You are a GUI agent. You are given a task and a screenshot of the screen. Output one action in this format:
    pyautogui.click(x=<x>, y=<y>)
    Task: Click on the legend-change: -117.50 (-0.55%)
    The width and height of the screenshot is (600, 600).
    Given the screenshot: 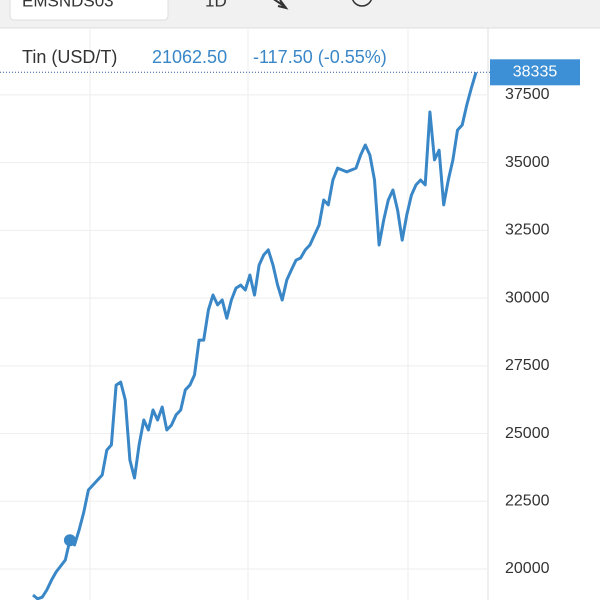 What is the action you would take?
    pyautogui.click(x=320, y=57)
    